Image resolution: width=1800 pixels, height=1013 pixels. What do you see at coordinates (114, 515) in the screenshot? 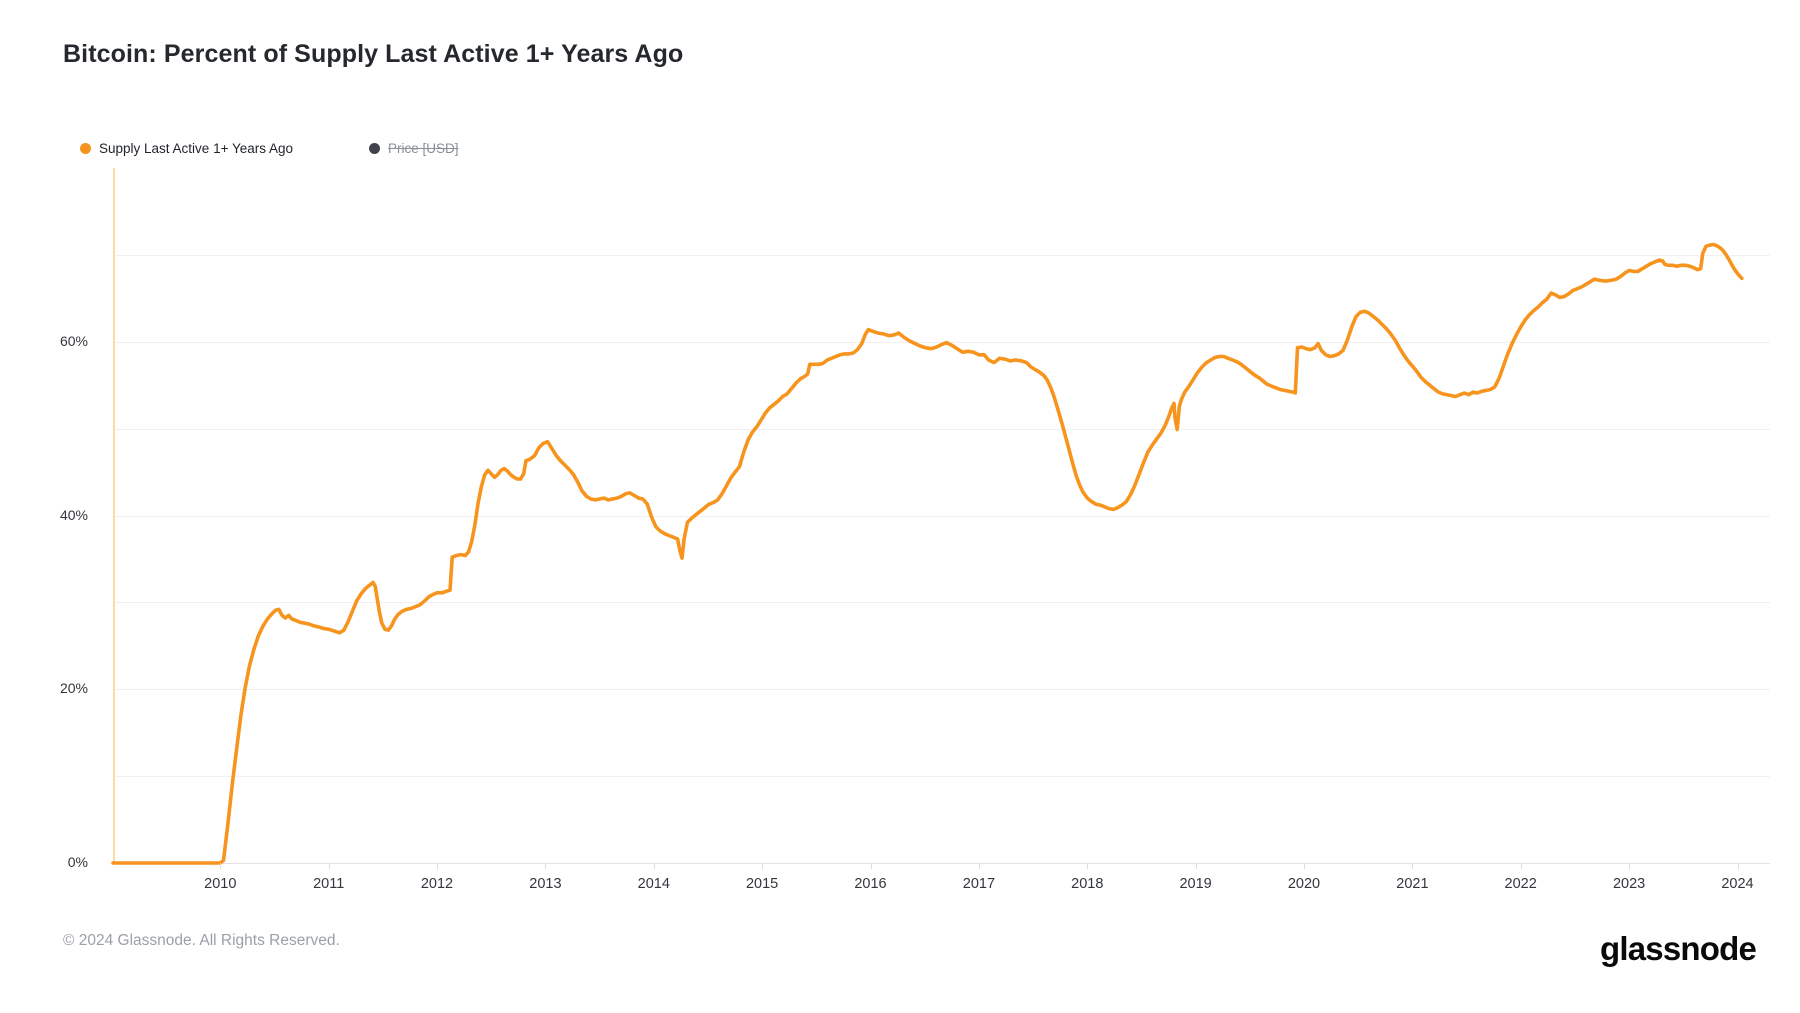
I see `plot-left-border` at bounding box center [114, 515].